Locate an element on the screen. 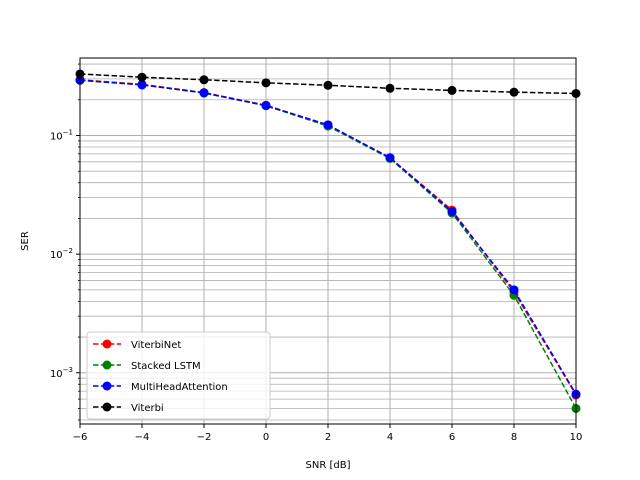 This screenshot has width=640, height=480. x-tick-label: 6 is located at coordinates (452, 437).